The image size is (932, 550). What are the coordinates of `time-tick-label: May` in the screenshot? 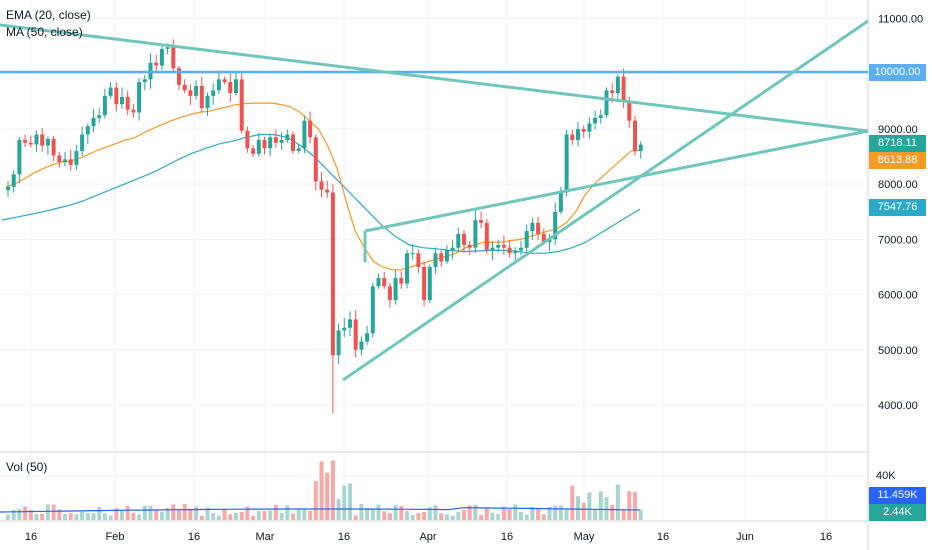 It's located at (584, 537).